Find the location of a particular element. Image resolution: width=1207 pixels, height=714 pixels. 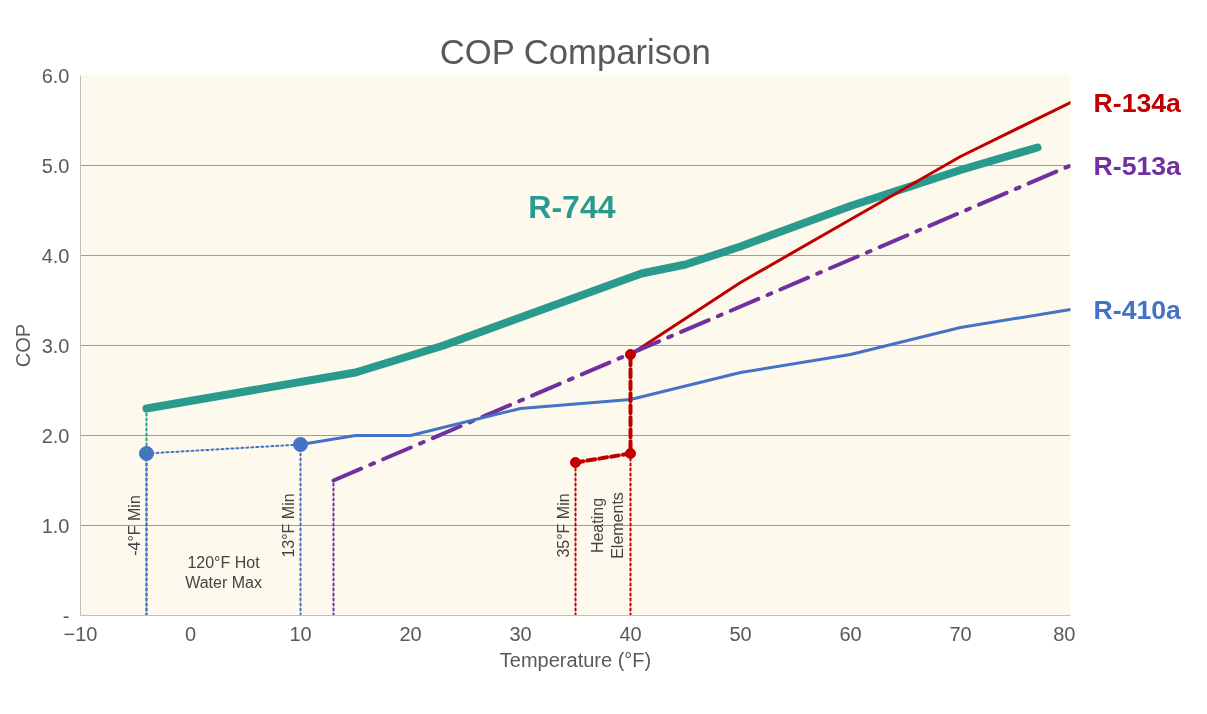

x-tick-label: 70 is located at coordinates (960, 633).